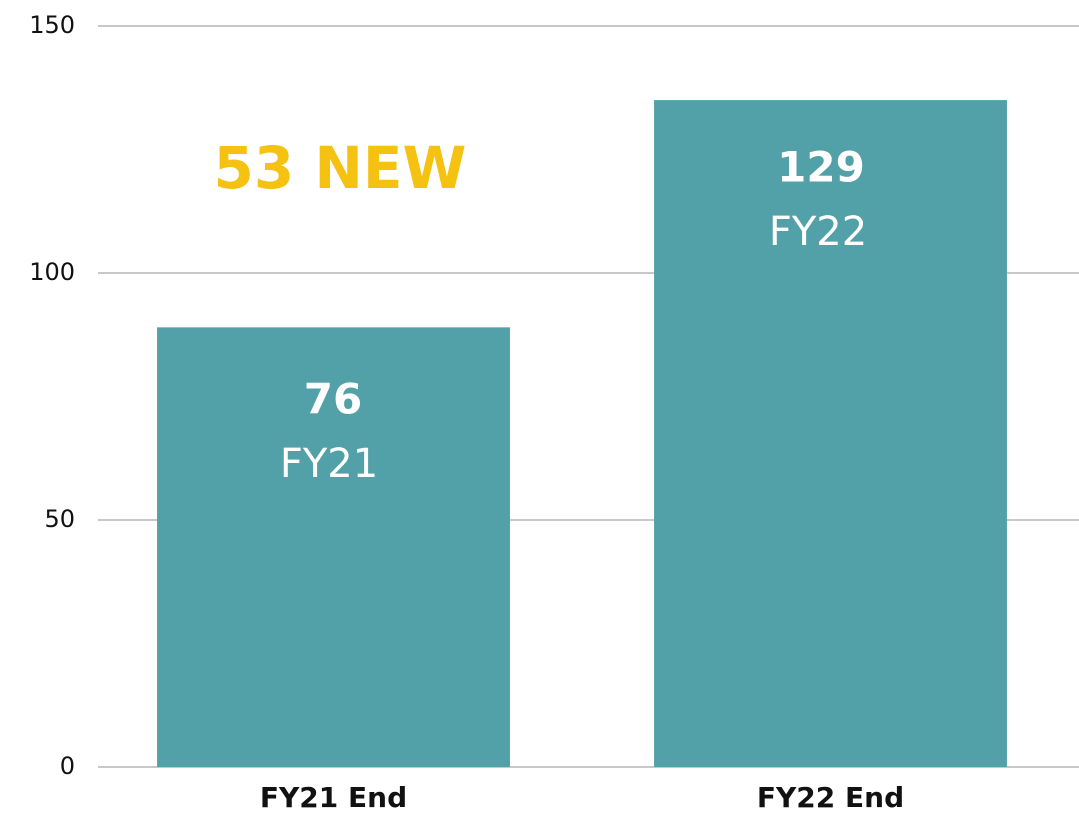 This screenshot has width=1079, height=816. Describe the element at coordinates (333, 399) in the screenshot. I see `annotation: 76` at that location.